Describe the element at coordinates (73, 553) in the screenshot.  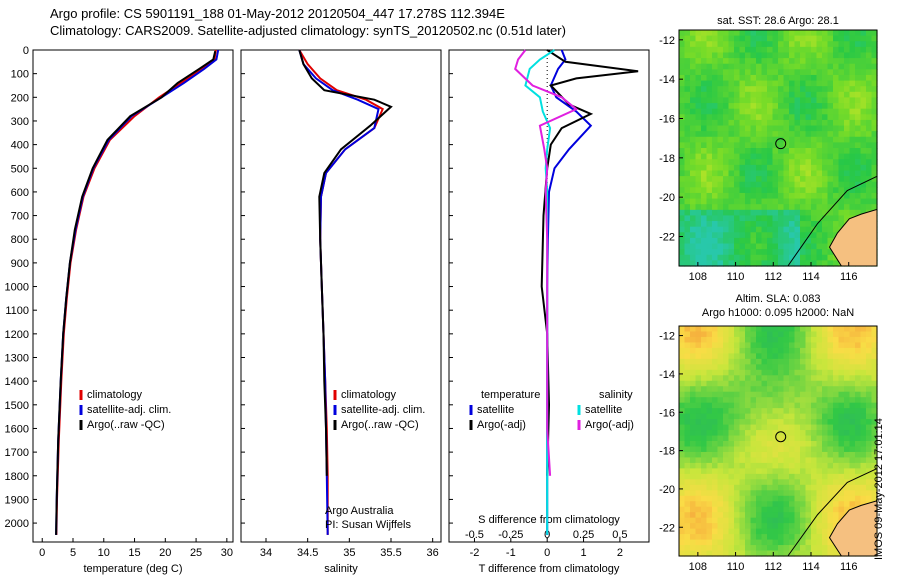
I see `x-tick-label: 5` at that location.